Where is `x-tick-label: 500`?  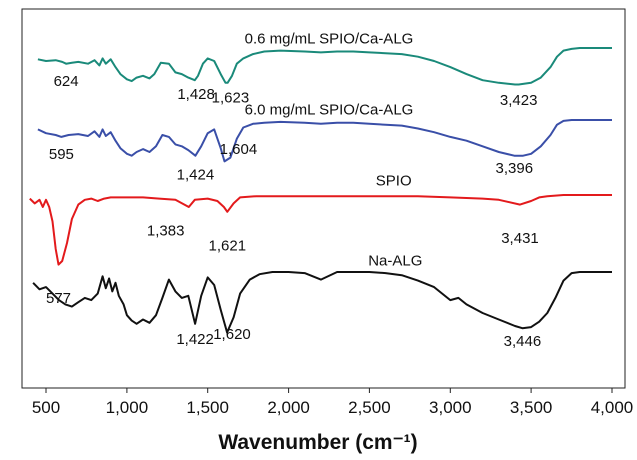 x-tick-label: 500 is located at coordinates (46, 407).